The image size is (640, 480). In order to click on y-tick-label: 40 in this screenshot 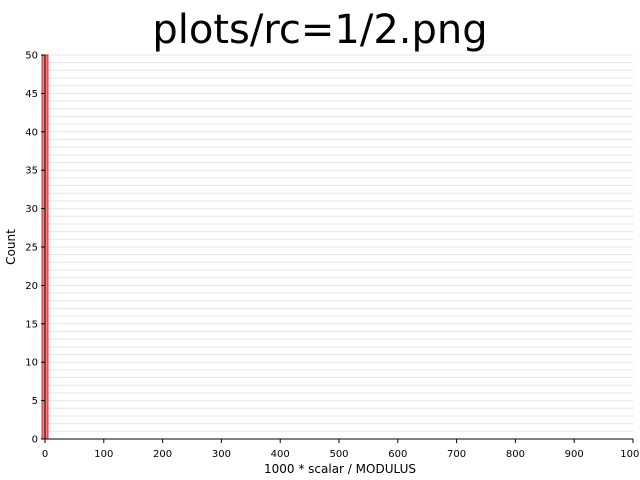, I will do `click(31, 132)`.